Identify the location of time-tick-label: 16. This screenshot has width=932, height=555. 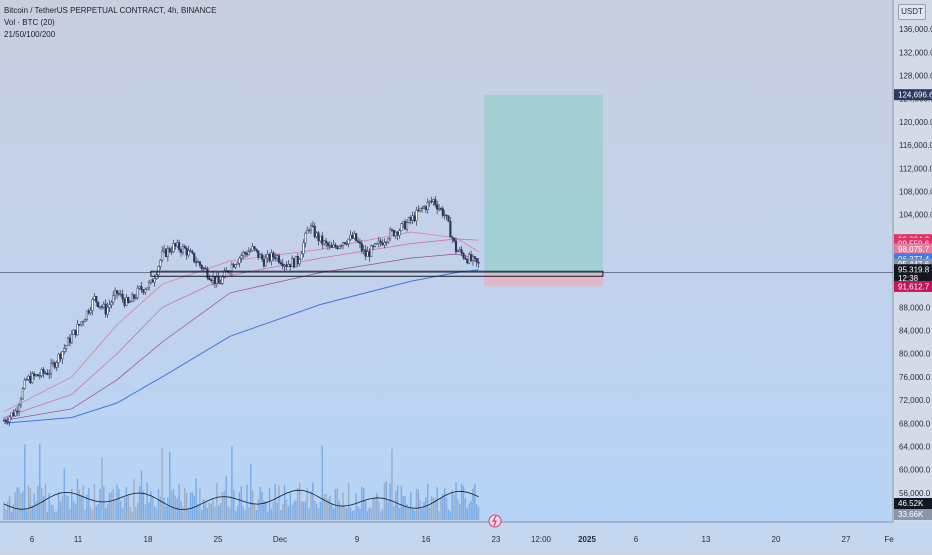
(426, 539).